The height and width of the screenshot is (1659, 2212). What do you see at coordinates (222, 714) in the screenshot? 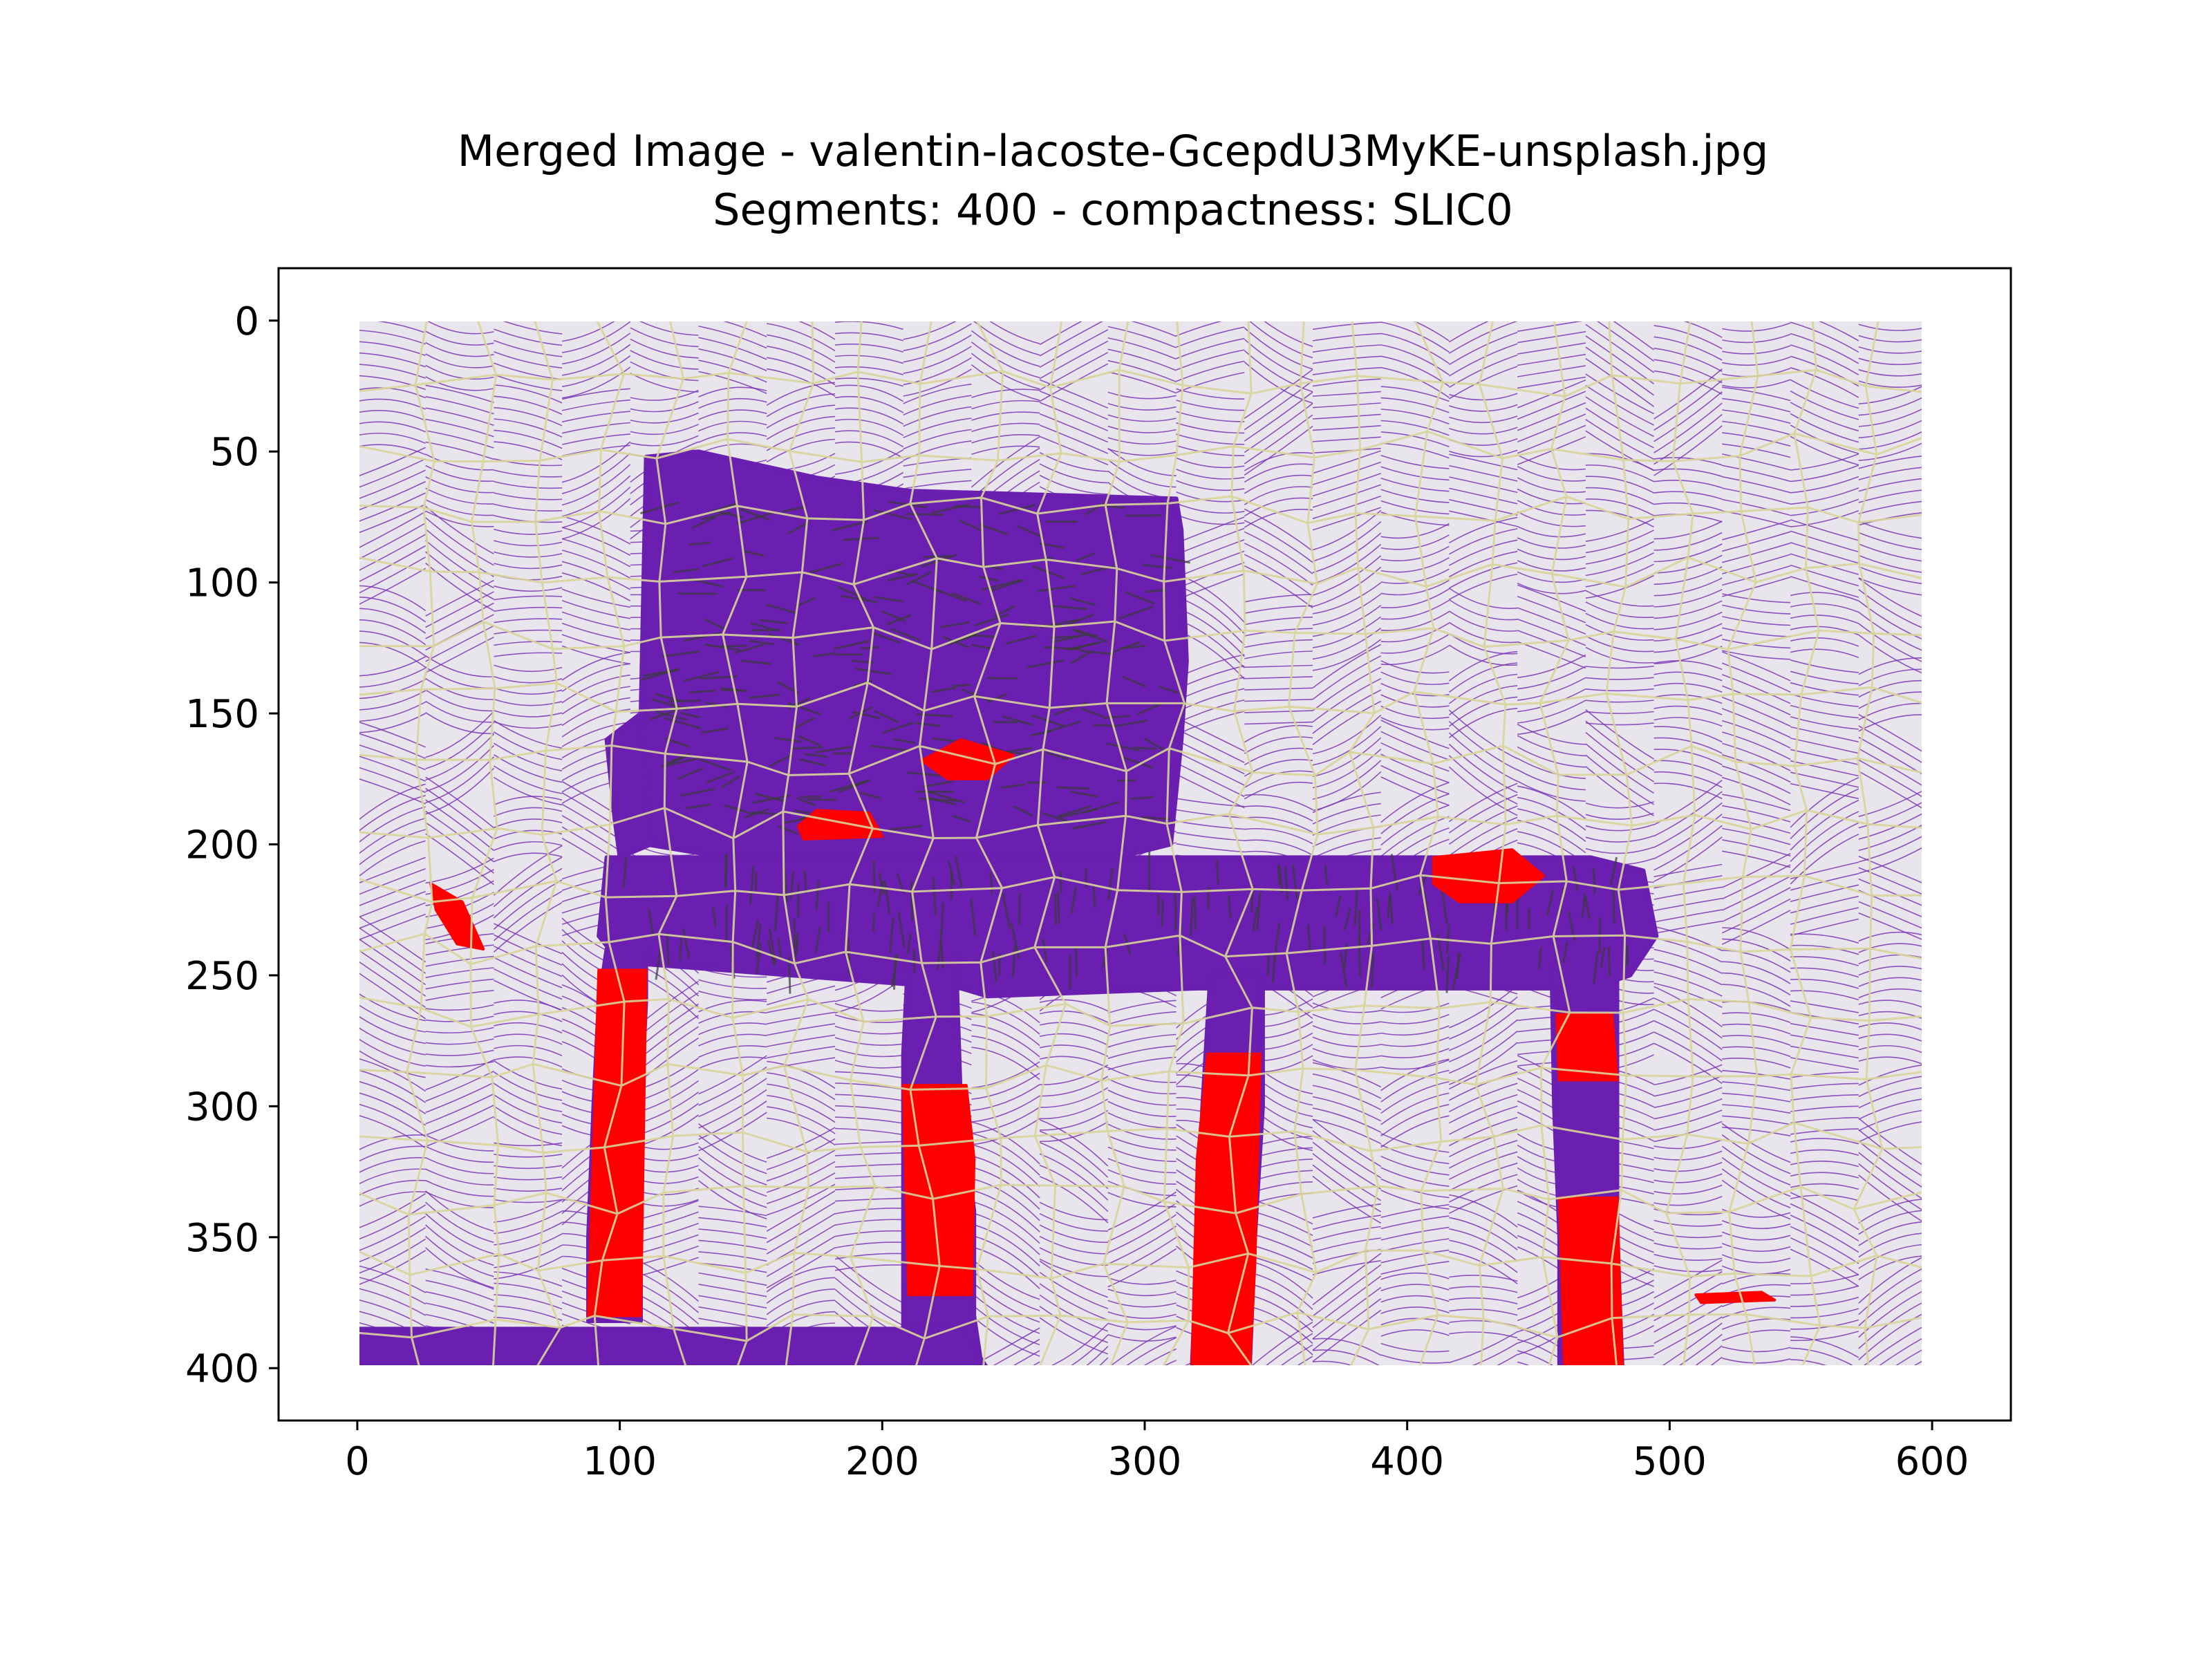
I see `y-tick-label: 150` at bounding box center [222, 714].